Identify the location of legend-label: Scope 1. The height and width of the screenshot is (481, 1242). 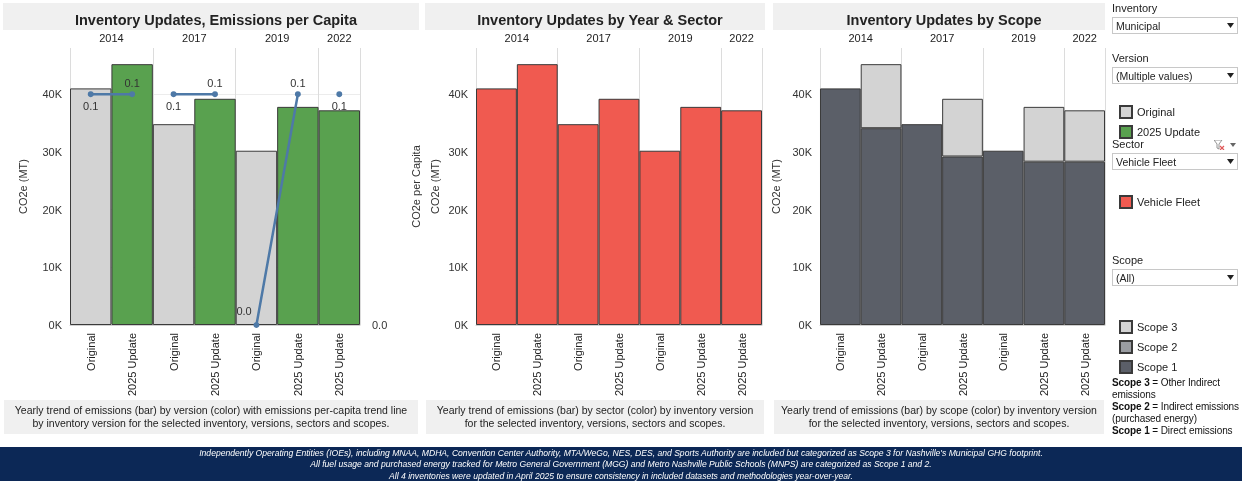
(1157, 367).